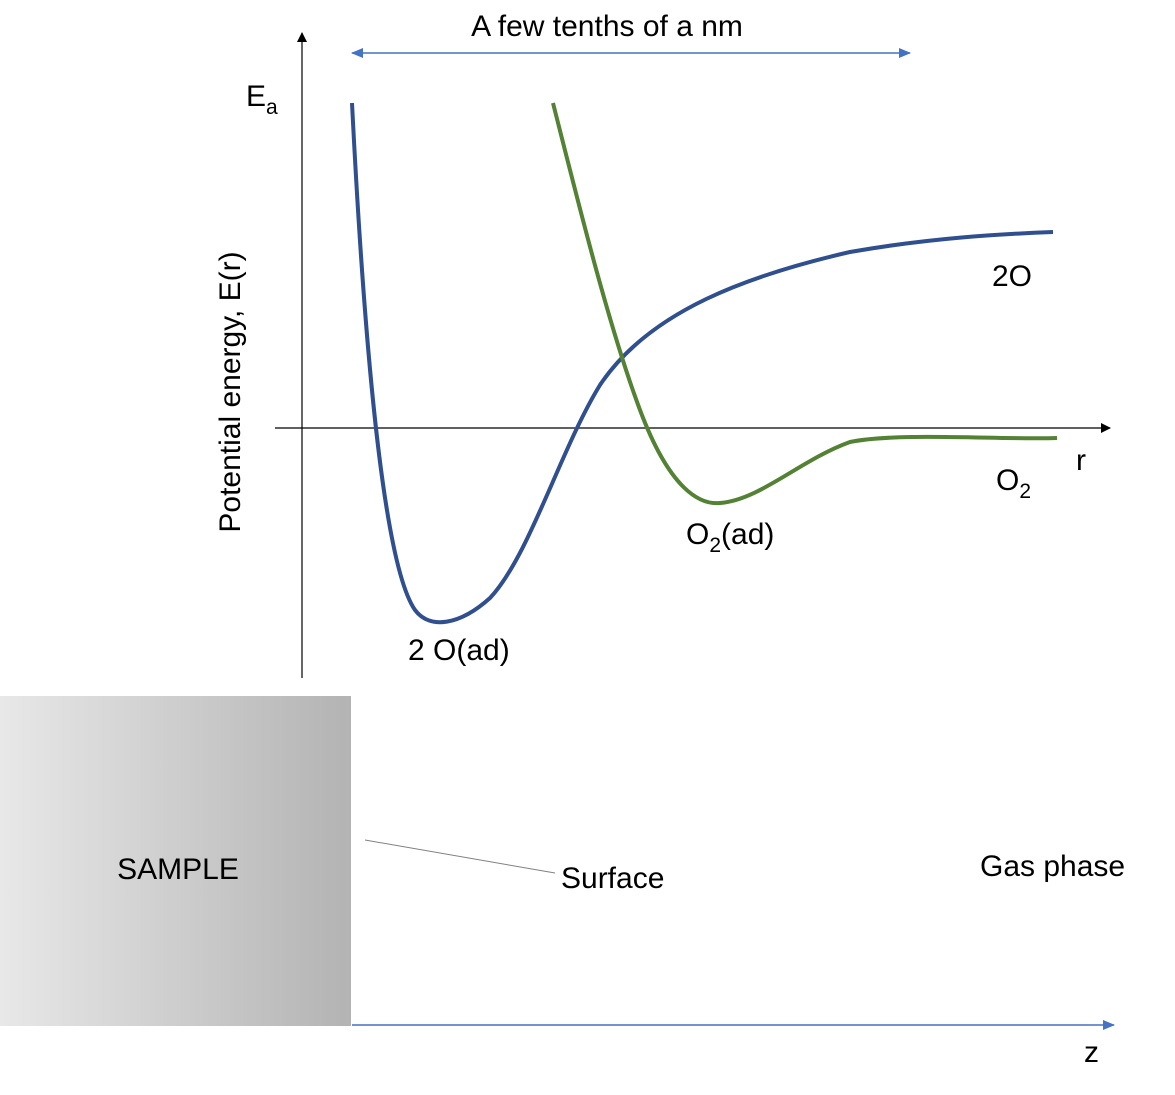 The image size is (1175, 1095). Describe the element at coordinates (715, 545) in the screenshot. I see `minimum-label-sub: 2` at that location.